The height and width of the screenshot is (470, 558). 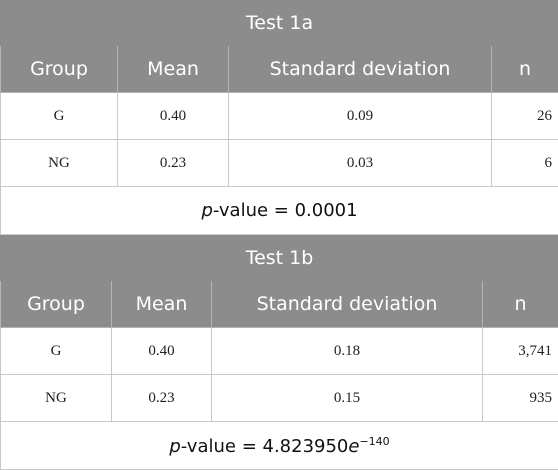 I want to click on p-value-row: p-value = 4.823950e−140, so click(x=279, y=446).